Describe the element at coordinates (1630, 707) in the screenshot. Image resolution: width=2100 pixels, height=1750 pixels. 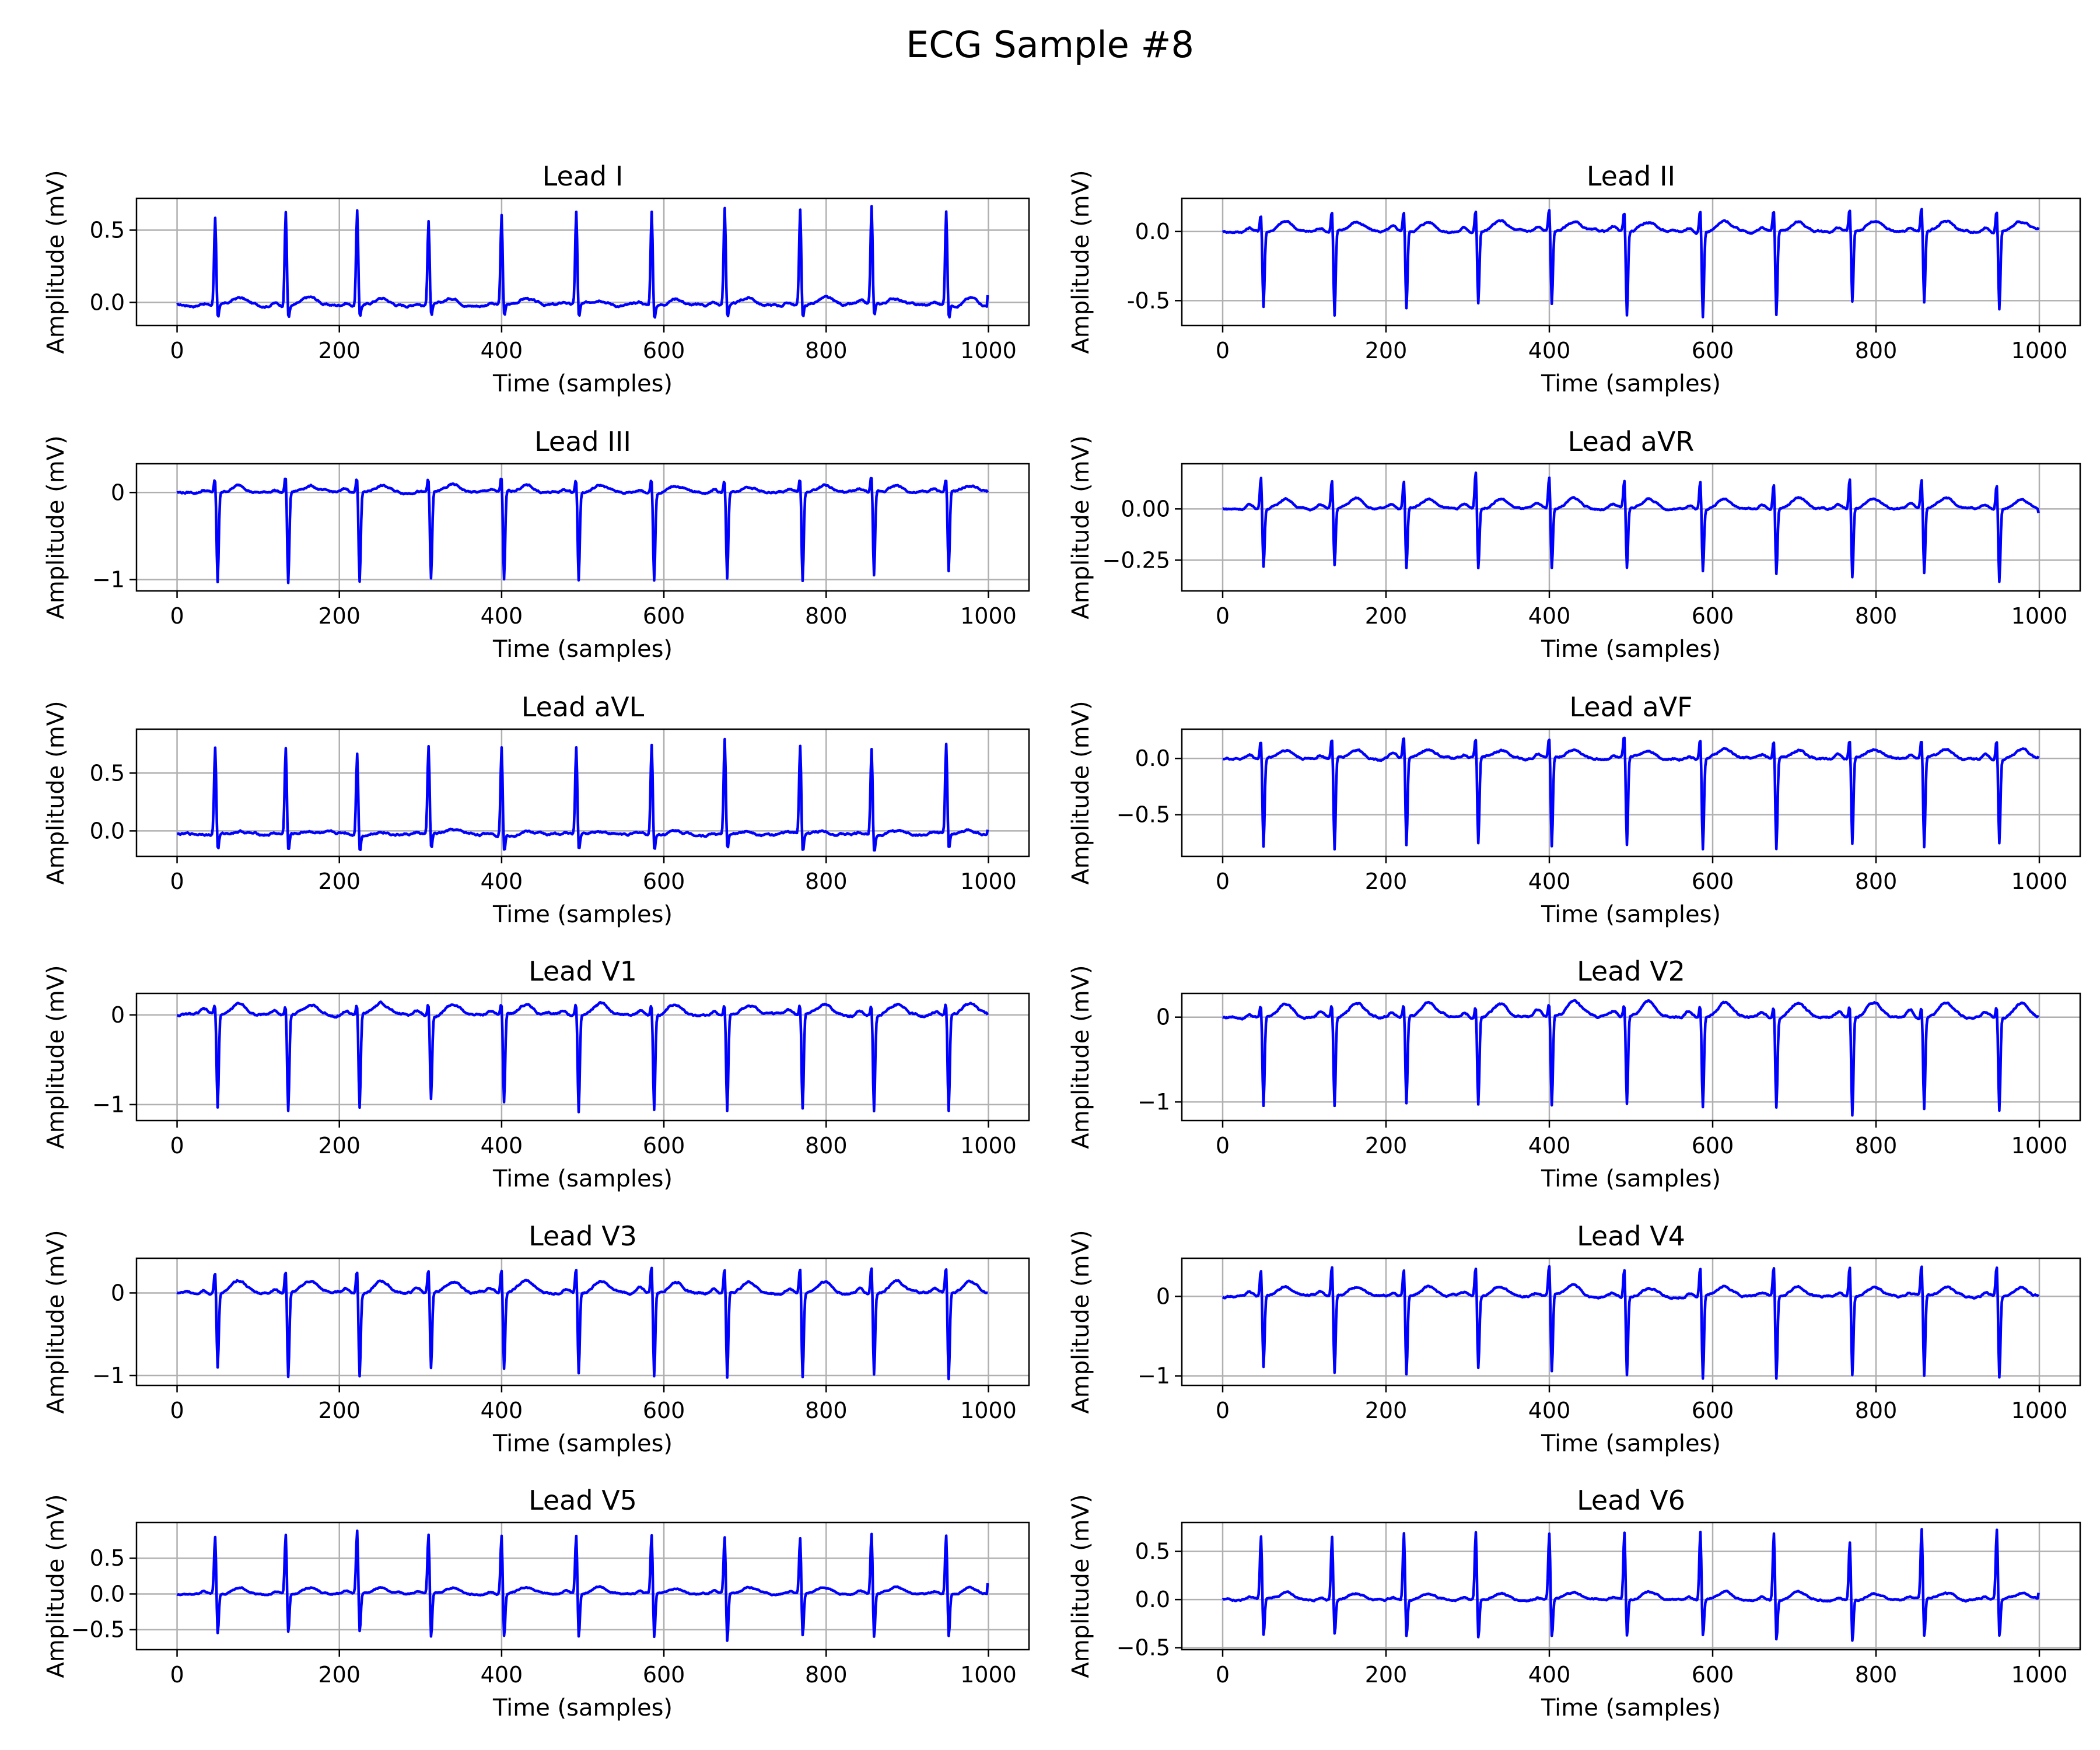
I see `subplot-title: Lead aVF` at that location.